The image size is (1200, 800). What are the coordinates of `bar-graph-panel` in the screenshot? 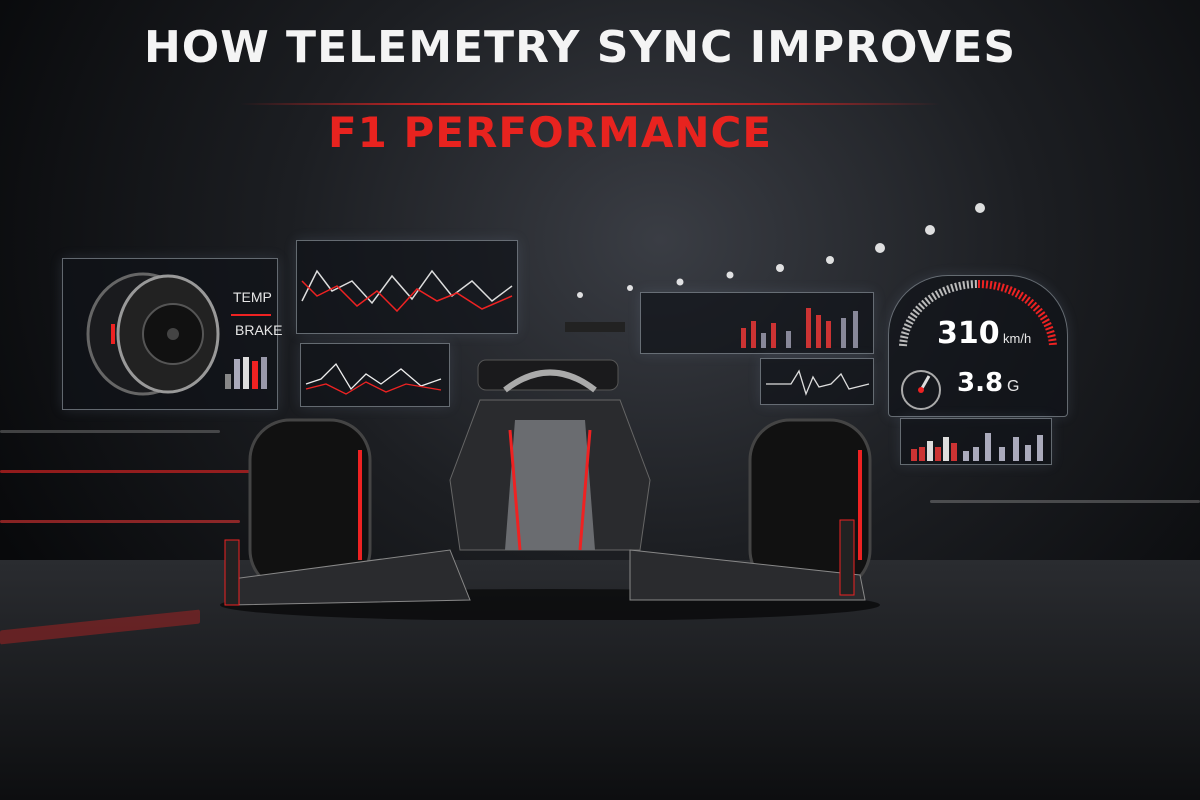 It's located at (757, 323).